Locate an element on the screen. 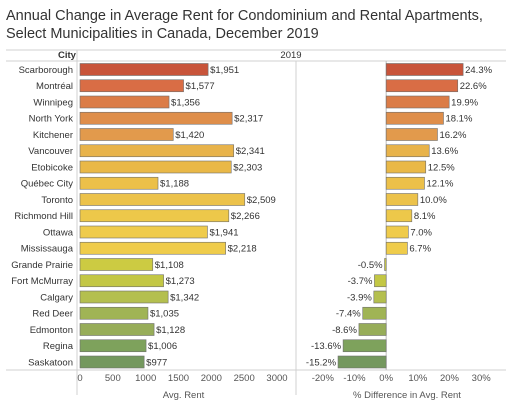 The image size is (512, 410). rent-value-label: $2,317 is located at coordinates (248, 119).